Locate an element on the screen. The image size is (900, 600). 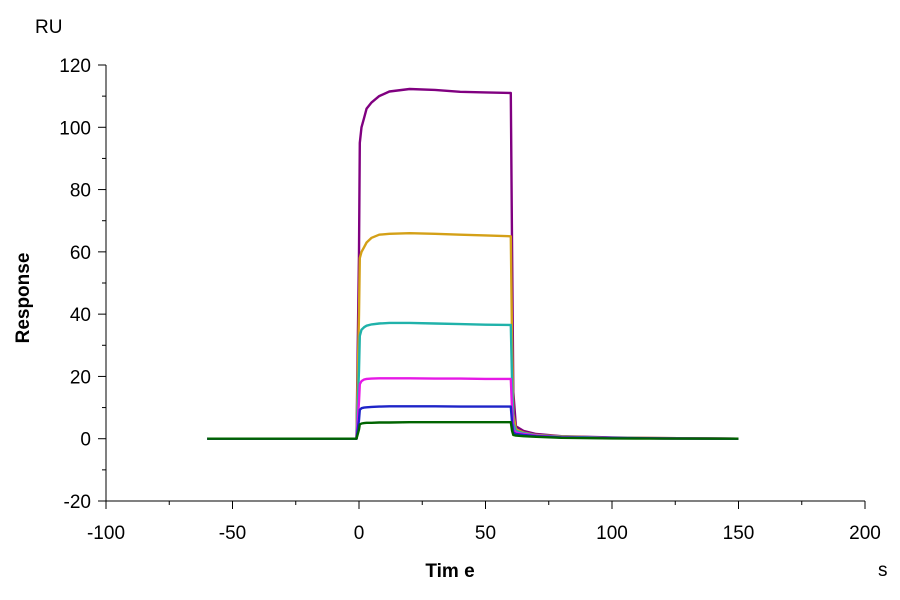
y-unit-label: RU is located at coordinates (48, 27).